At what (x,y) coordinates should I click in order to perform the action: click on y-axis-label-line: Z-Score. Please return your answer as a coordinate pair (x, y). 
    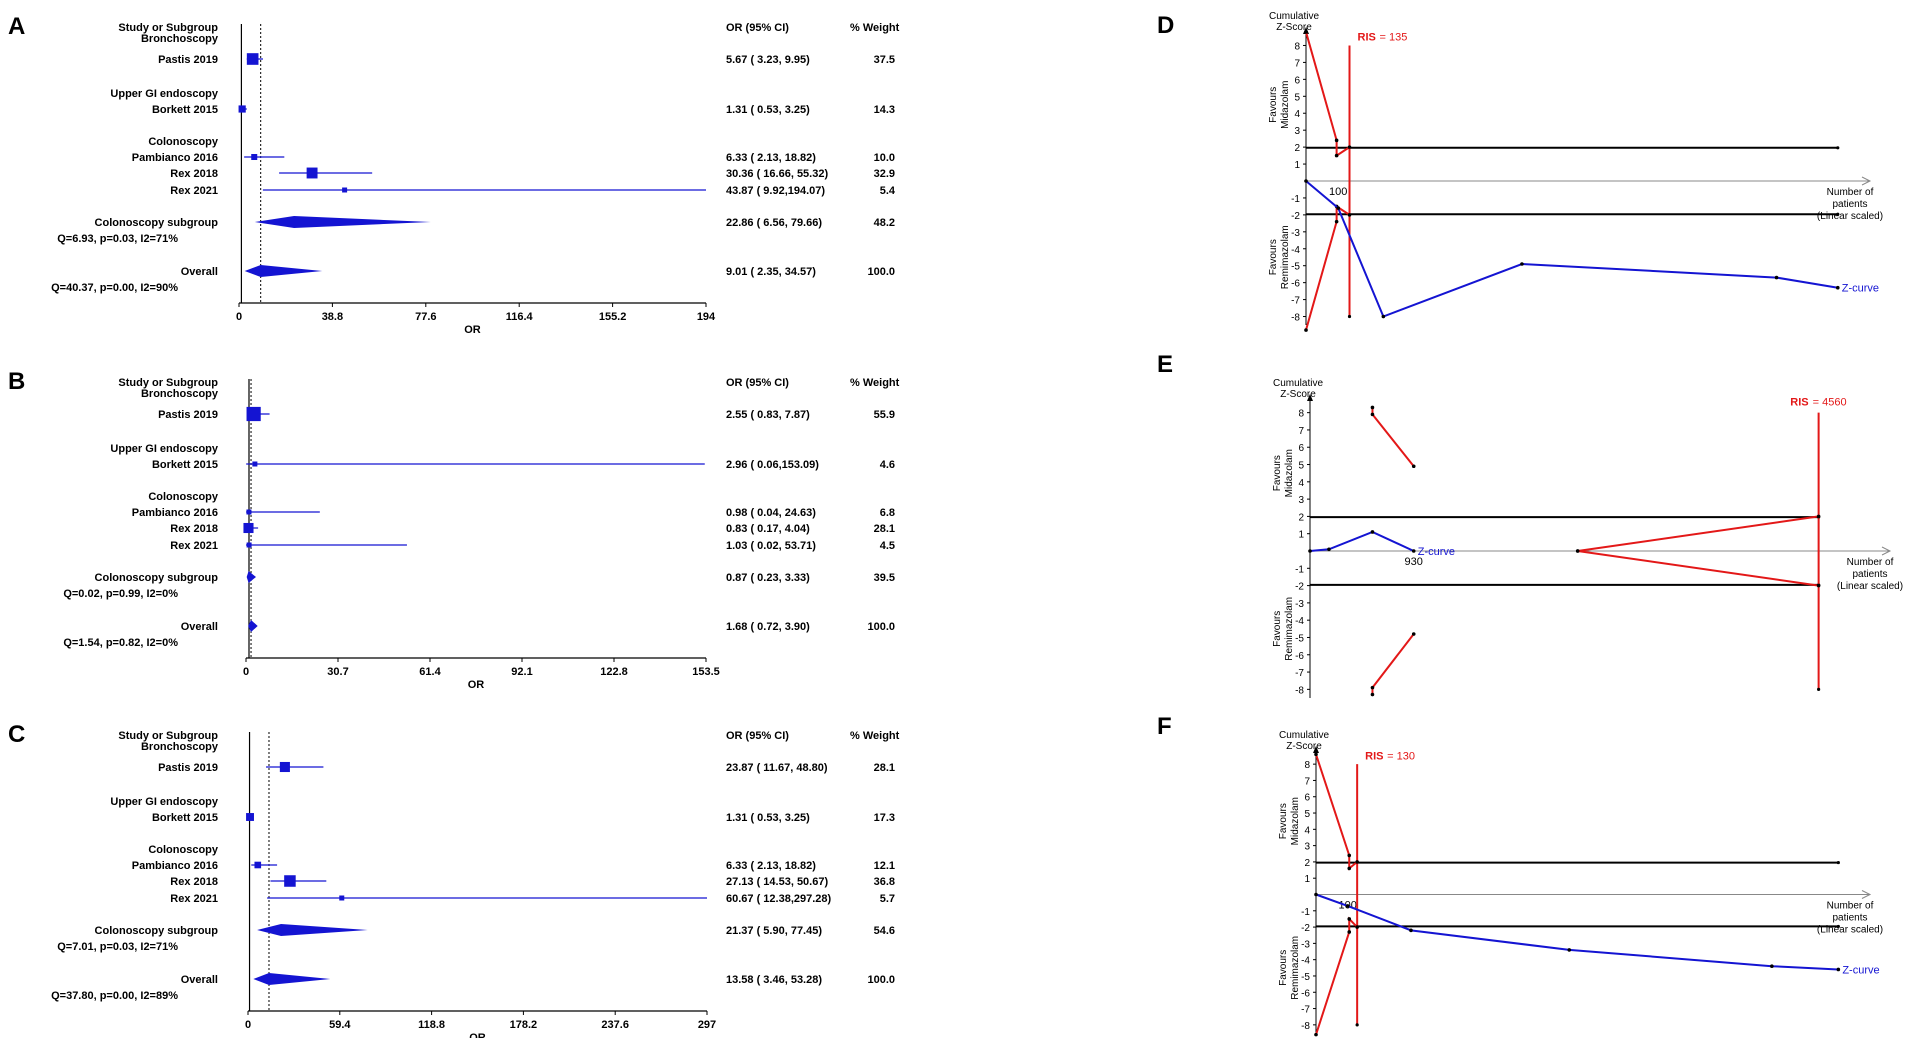
    Looking at the image, I should click on (1298, 394).